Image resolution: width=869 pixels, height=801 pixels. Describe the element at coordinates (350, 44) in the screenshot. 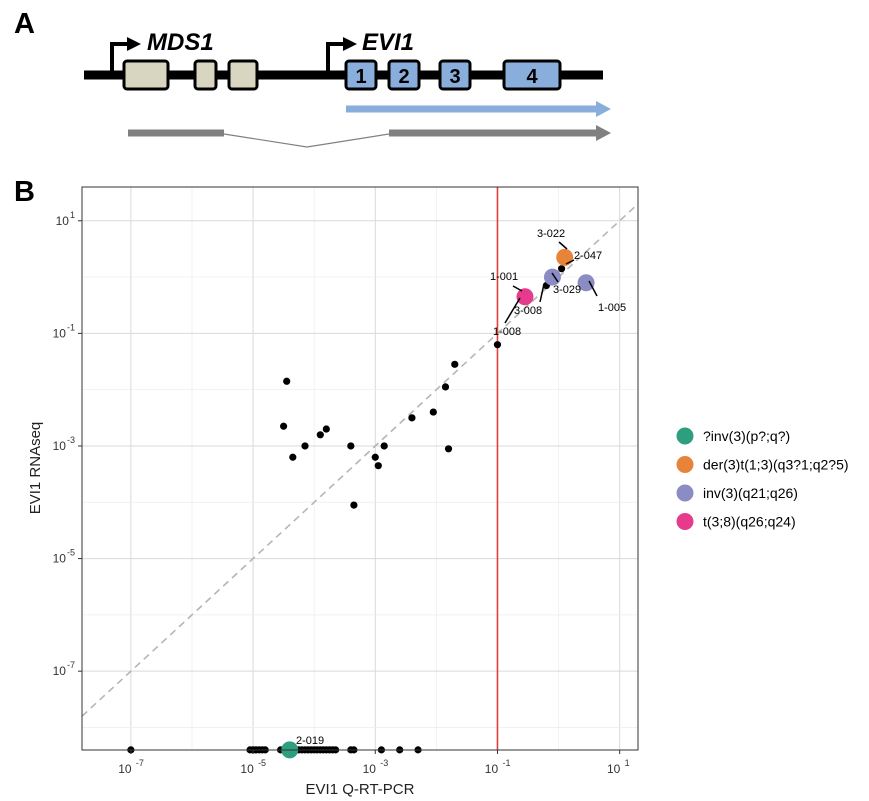

I see `evi1-promoter-arrowhead` at that location.